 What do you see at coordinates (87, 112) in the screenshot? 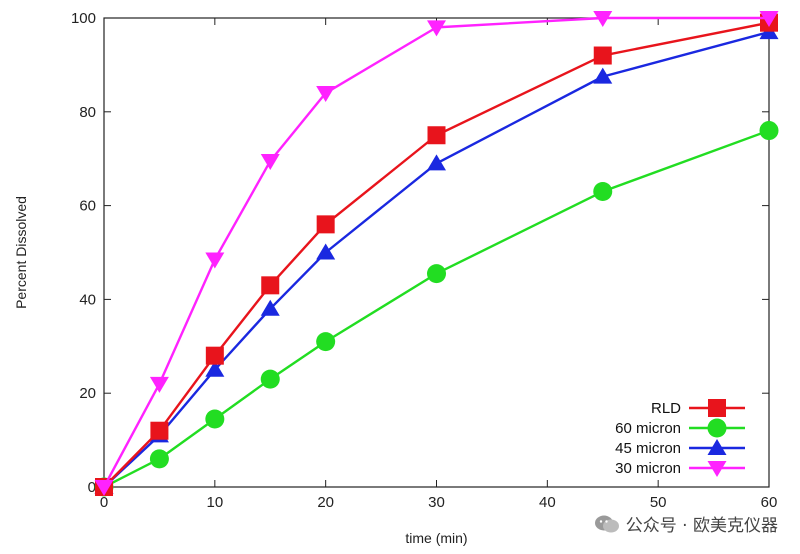
I see `y-tick-label: 80` at bounding box center [87, 112].